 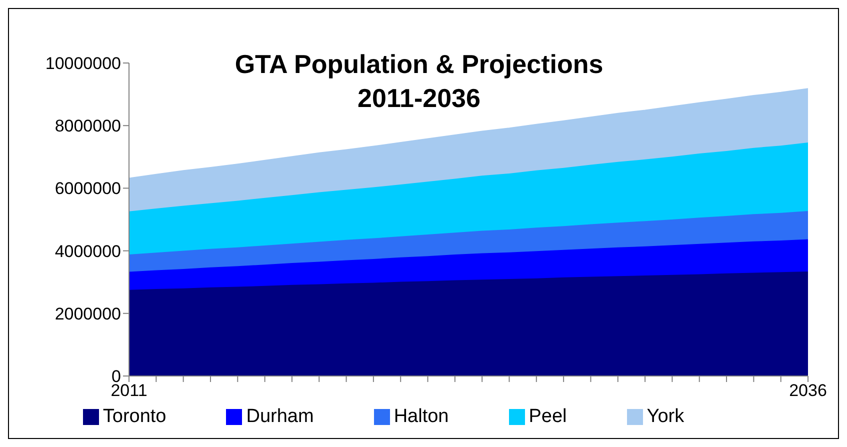 What do you see at coordinates (421, 416) in the screenshot?
I see `legend-label: Halton` at bounding box center [421, 416].